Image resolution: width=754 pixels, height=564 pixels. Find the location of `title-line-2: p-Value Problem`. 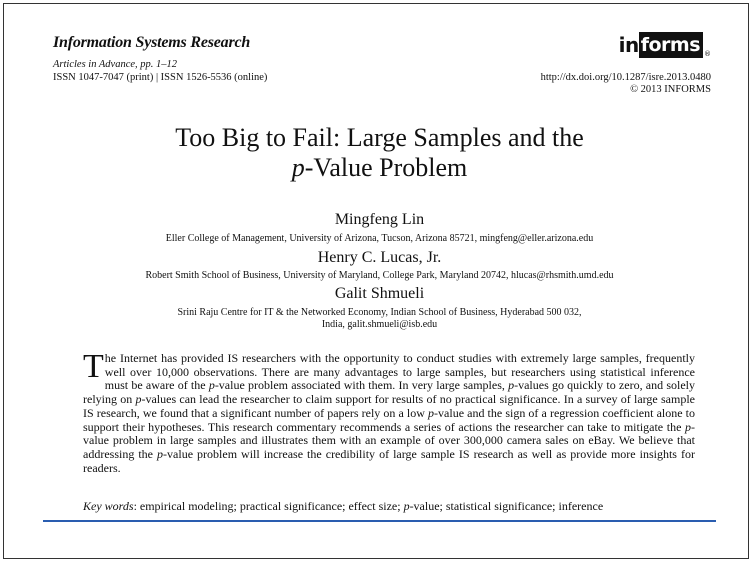

title-line-2: p-Value Problem is located at coordinates (379, 168).